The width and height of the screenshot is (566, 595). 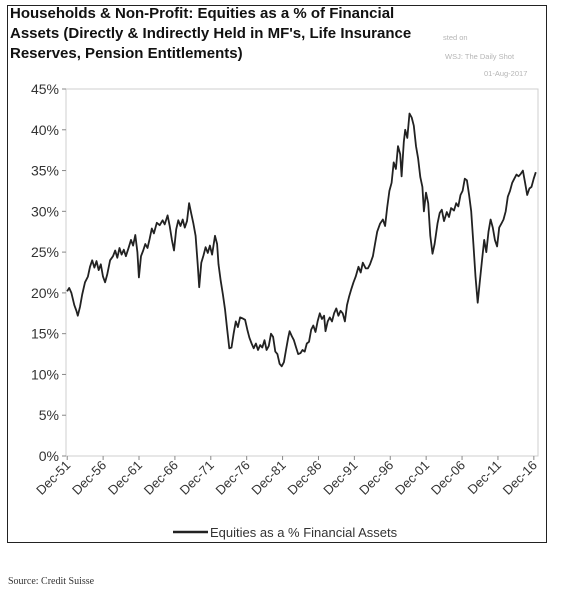 I want to click on x-tick-label: Dec-56, so click(x=89, y=478).